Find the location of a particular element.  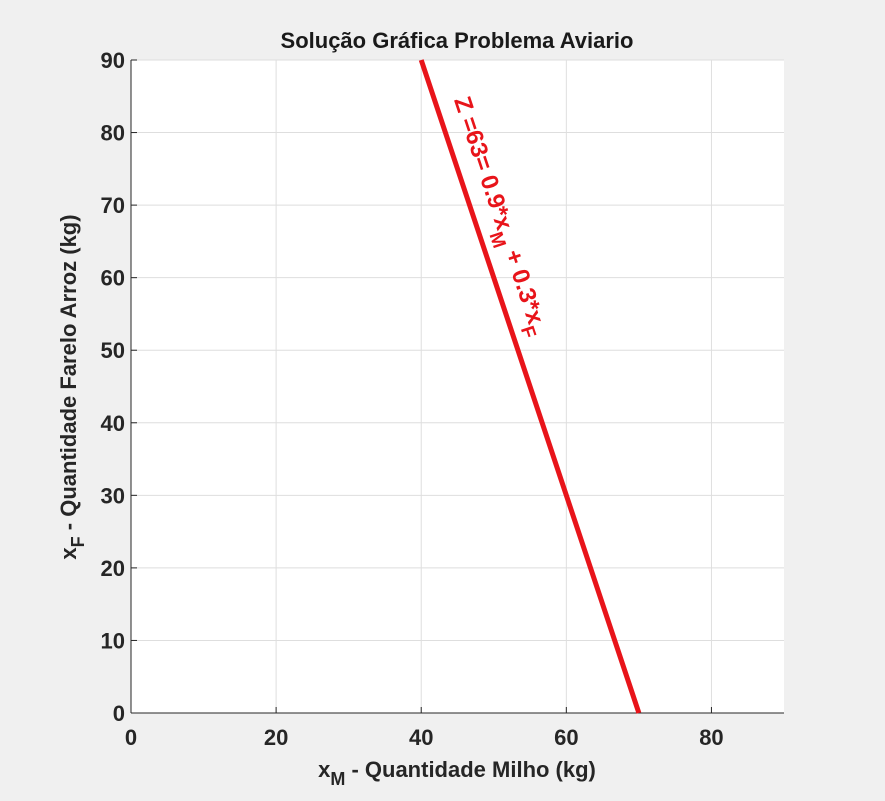

x-axis-label-subscript: M is located at coordinates (337, 779).